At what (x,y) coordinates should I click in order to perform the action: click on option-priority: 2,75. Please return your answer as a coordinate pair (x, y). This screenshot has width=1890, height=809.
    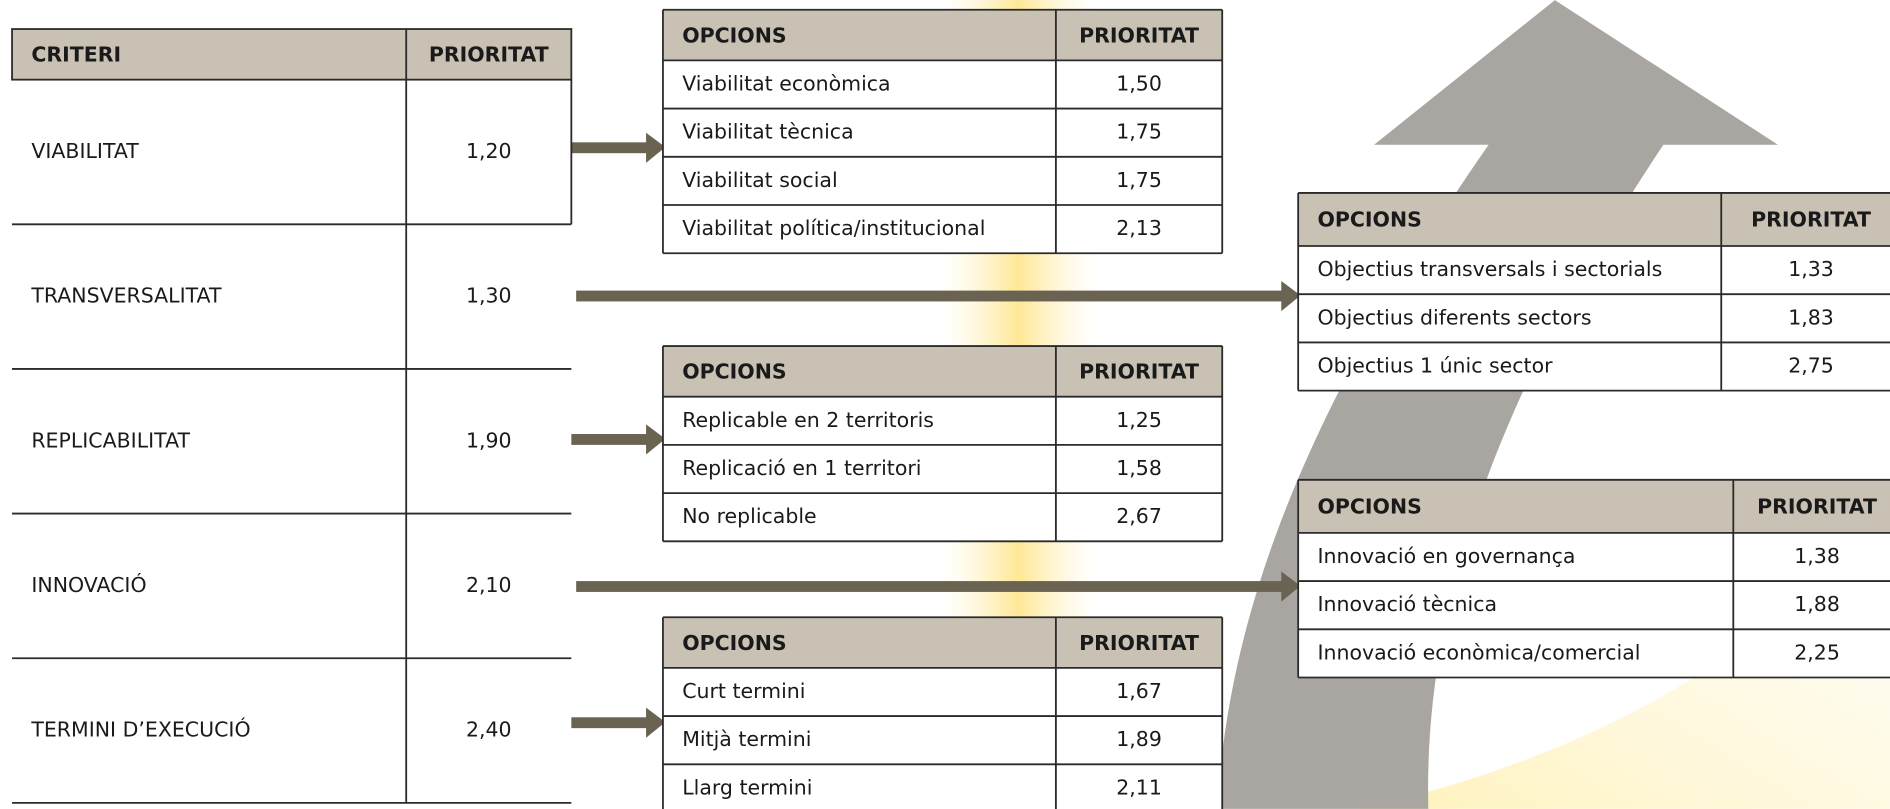
    Looking at the image, I should click on (1811, 366).